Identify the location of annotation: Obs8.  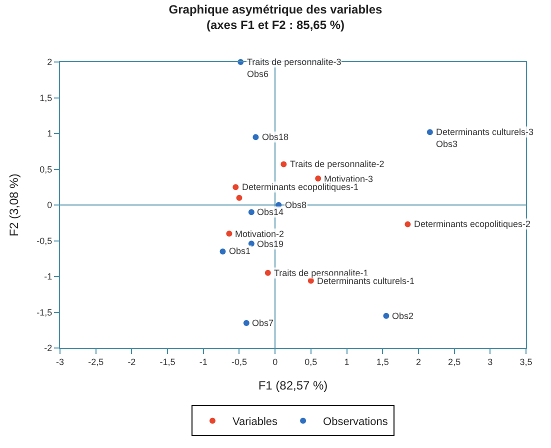
(296, 205).